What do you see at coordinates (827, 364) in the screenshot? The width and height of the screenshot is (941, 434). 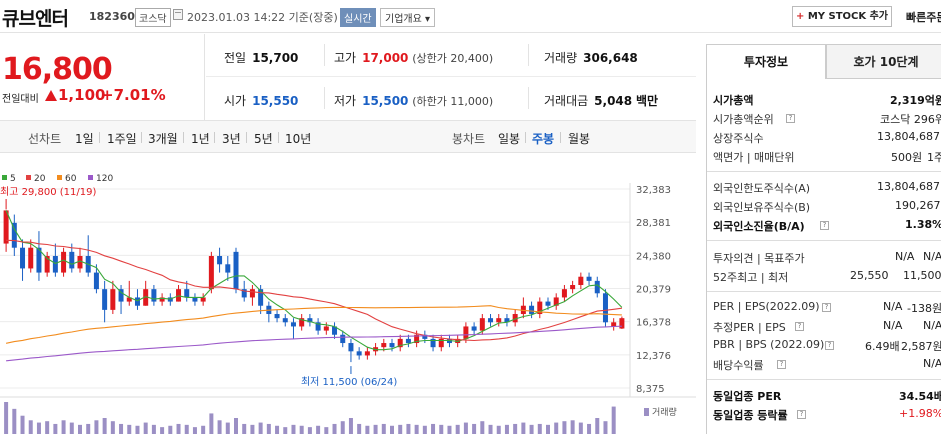 I see `dividend-row: 배당수익률? N/A` at bounding box center [827, 364].